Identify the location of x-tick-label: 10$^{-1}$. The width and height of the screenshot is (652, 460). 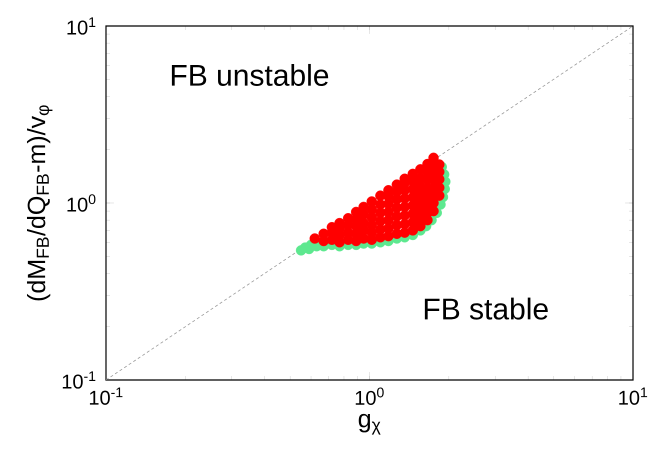
(106, 396).